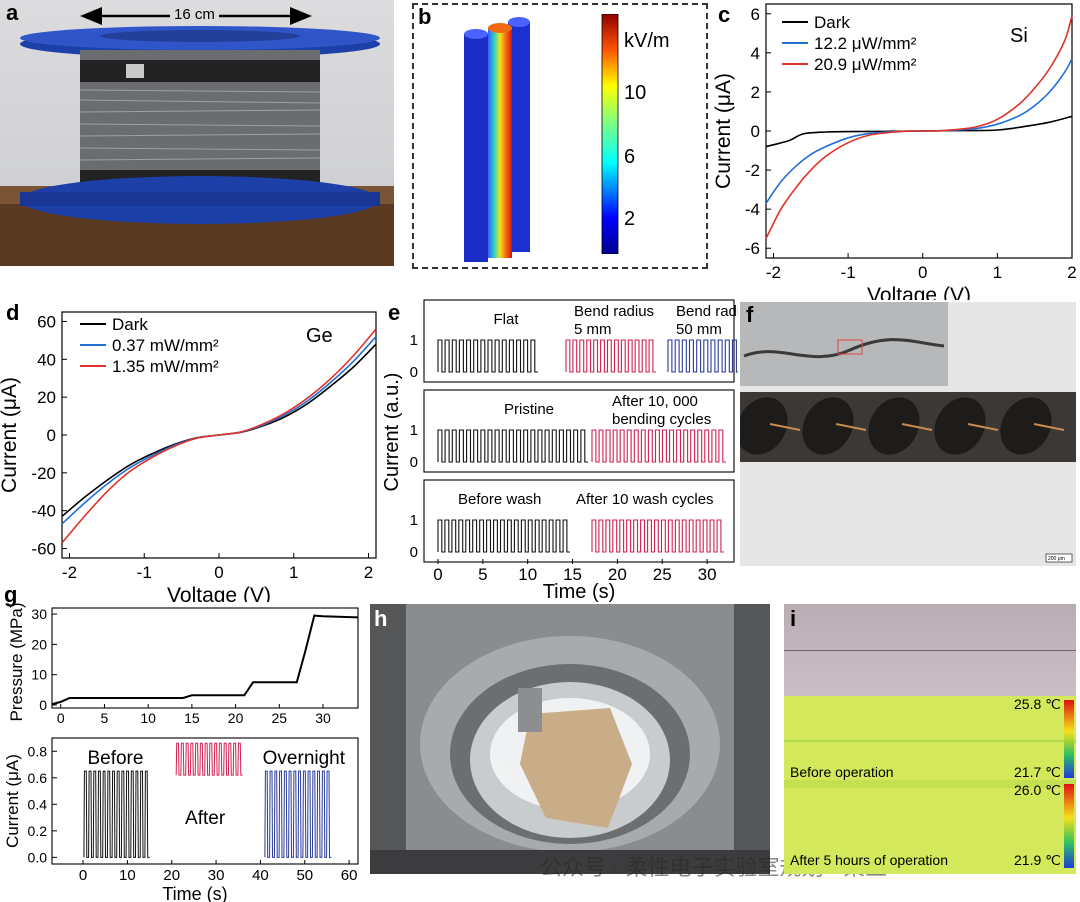  Describe the element at coordinates (304, 875) in the screenshot. I see `x-tick-label: 50` at that location.